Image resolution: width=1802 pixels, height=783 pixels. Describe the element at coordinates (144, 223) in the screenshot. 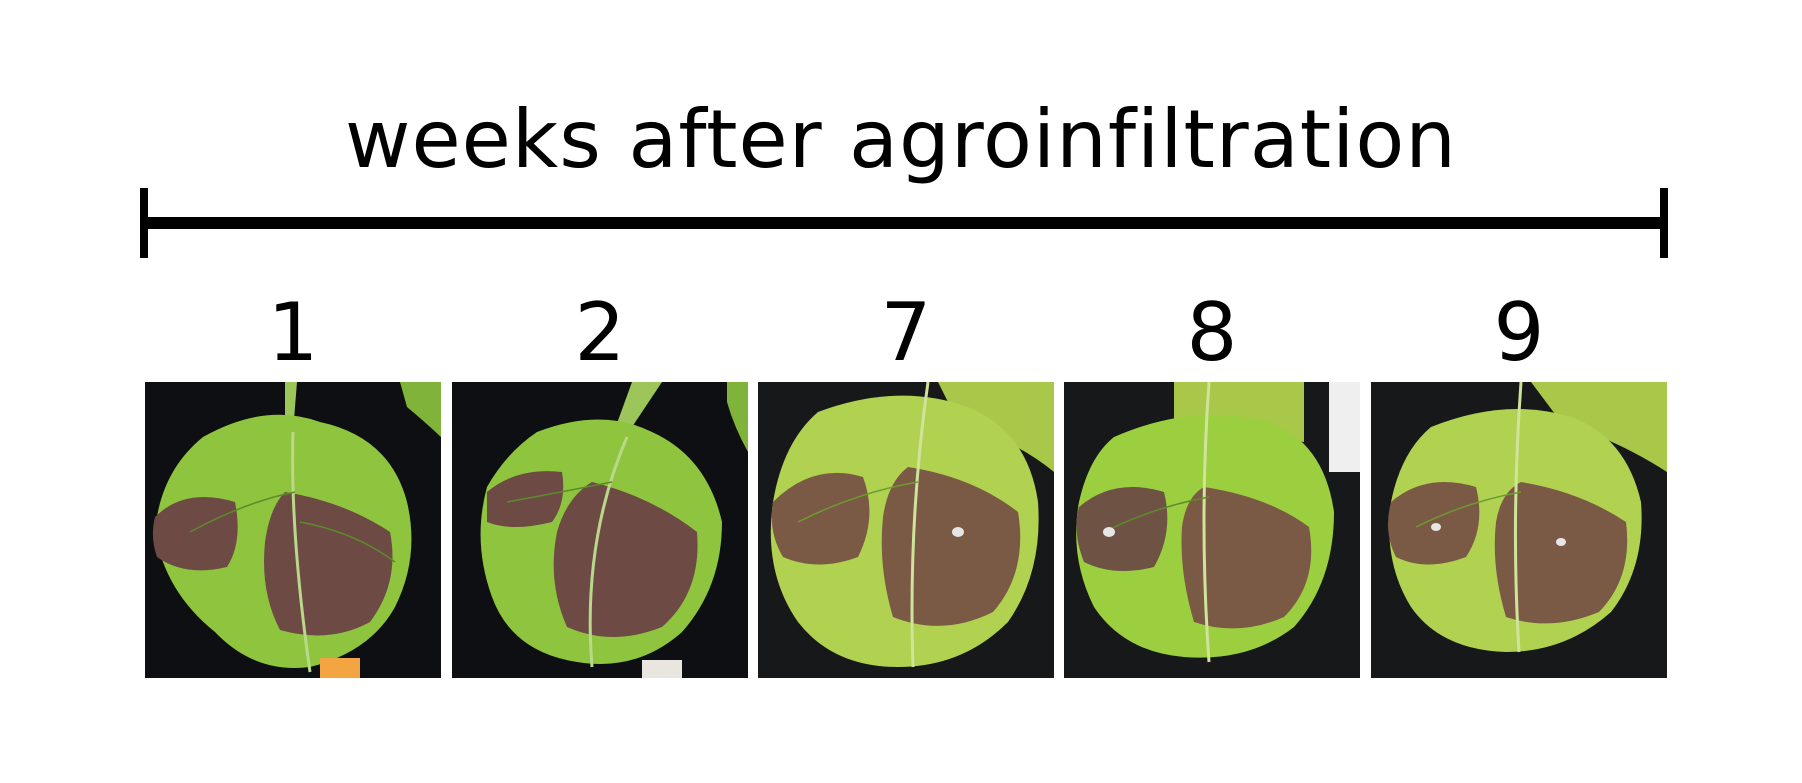

I see `timeline-start-cap` at that location.